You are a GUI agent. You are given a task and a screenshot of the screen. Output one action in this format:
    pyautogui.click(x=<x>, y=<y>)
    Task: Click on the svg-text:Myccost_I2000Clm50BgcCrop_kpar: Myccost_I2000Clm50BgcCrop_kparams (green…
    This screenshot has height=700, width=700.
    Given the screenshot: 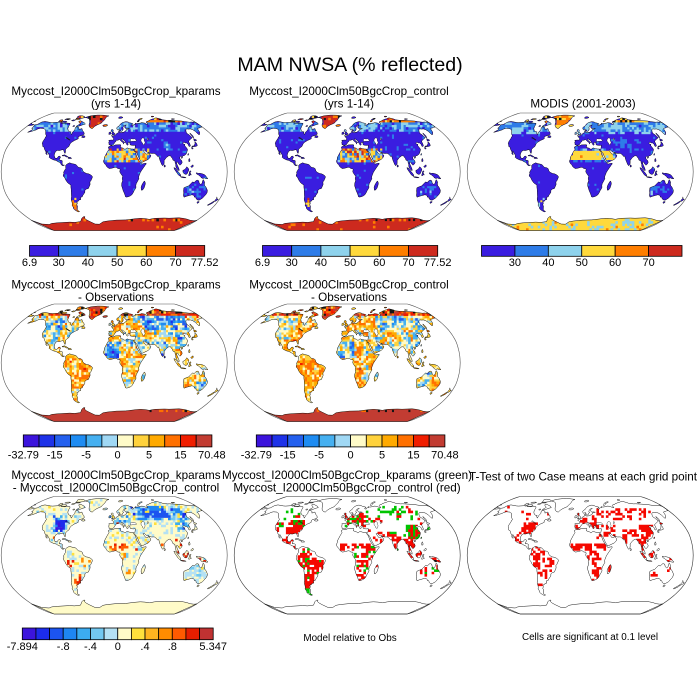 What is the action you would take?
    pyautogui.click(x=347, y=475)
    